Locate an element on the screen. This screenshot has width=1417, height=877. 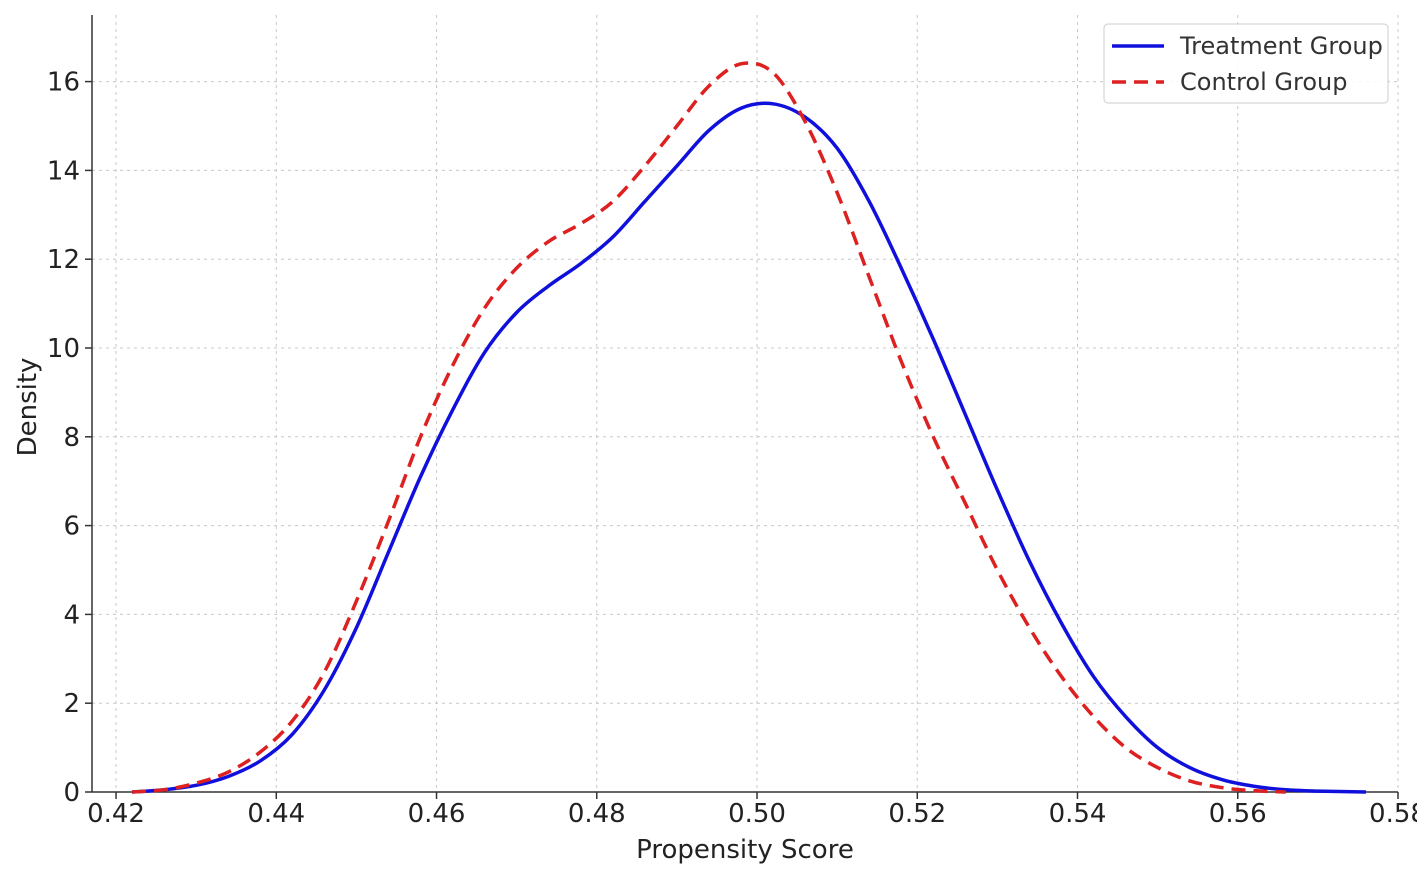
legend: Treatment Group Control Group is located at coordinates (1246, 63).